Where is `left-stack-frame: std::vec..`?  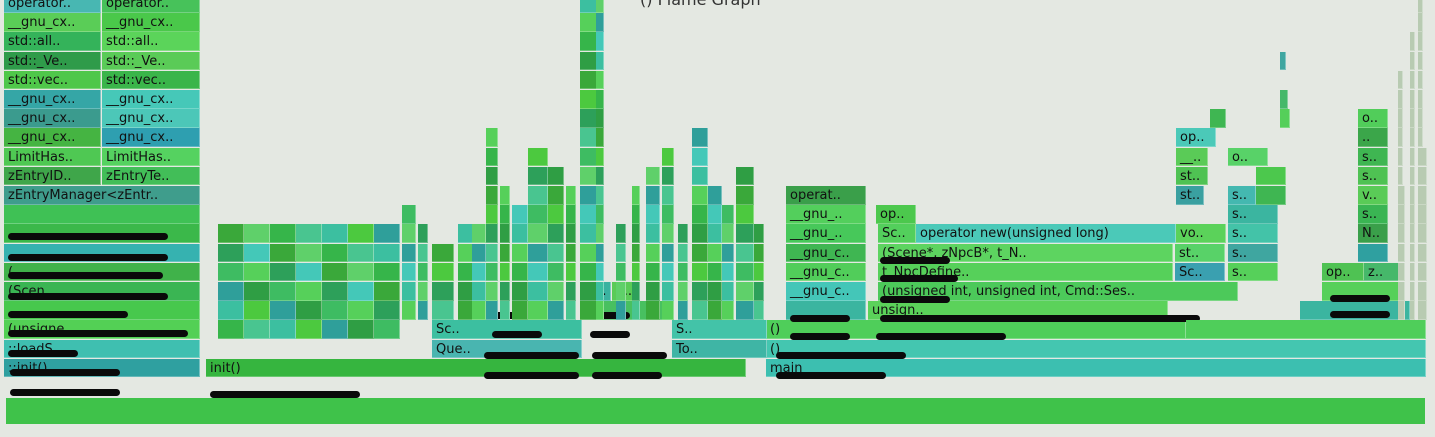 left-stack-frame: std::vec.. is located at coordinates (52, 80).